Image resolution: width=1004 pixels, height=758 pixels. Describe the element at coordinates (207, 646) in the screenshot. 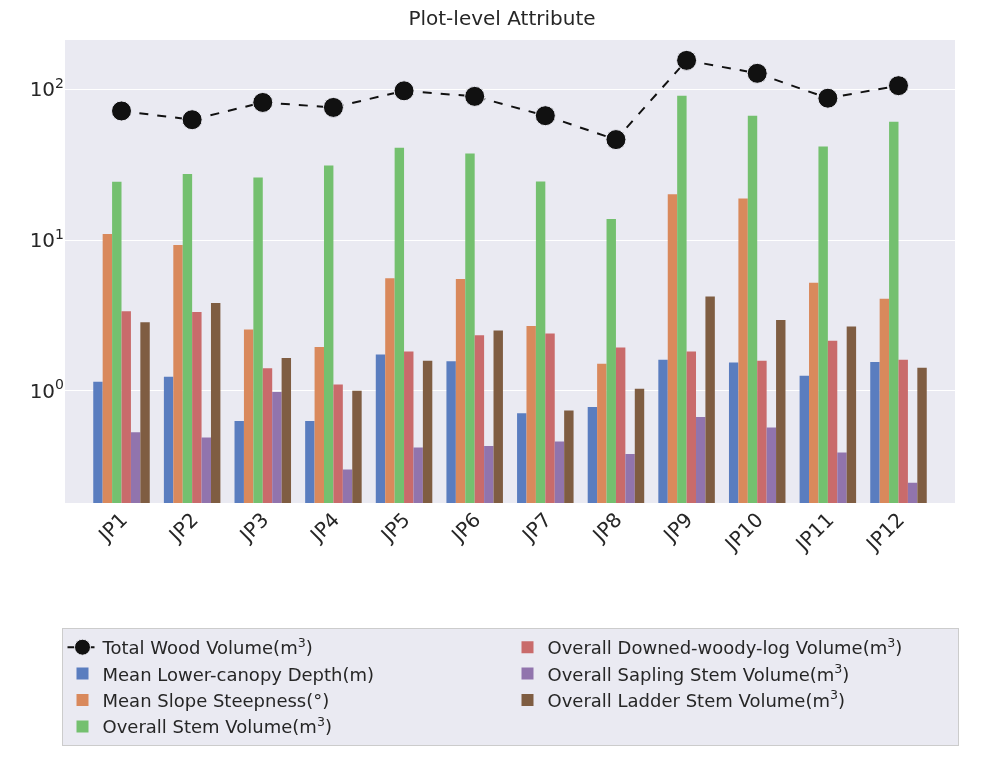

I see `legend-label: Total Wood Volume(m$^{3}$)` at that location.